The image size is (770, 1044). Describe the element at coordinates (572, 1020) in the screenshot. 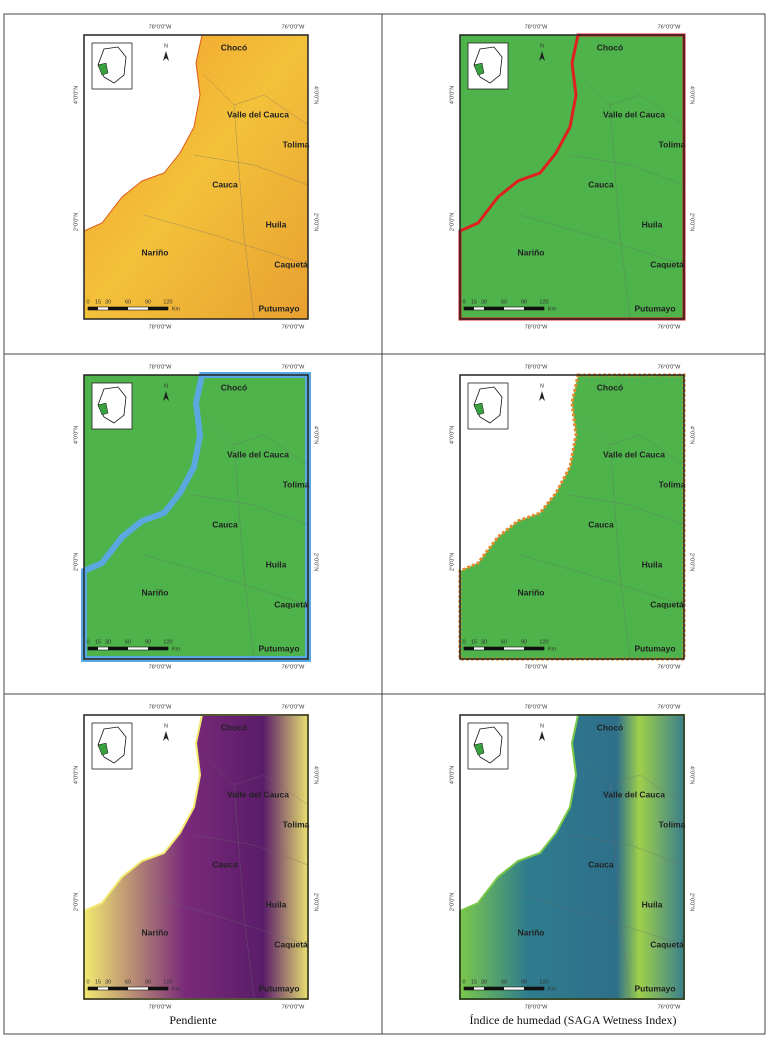

I see `caption: Índice de humedad (SAGA Wetness Index)` at that location.